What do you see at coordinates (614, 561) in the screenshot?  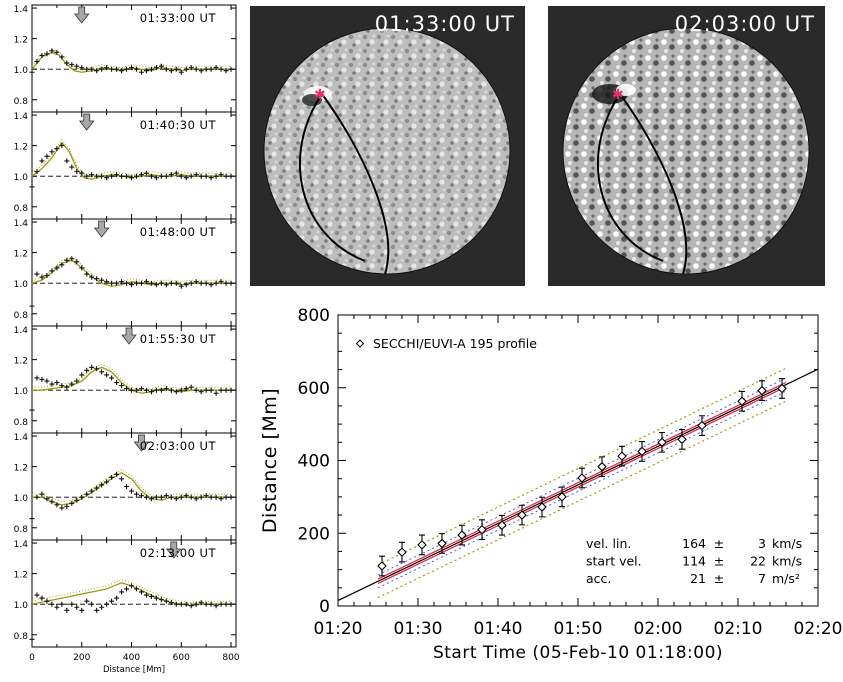 I see `annotation-label: start vel.` at bounding box center [614, 561].